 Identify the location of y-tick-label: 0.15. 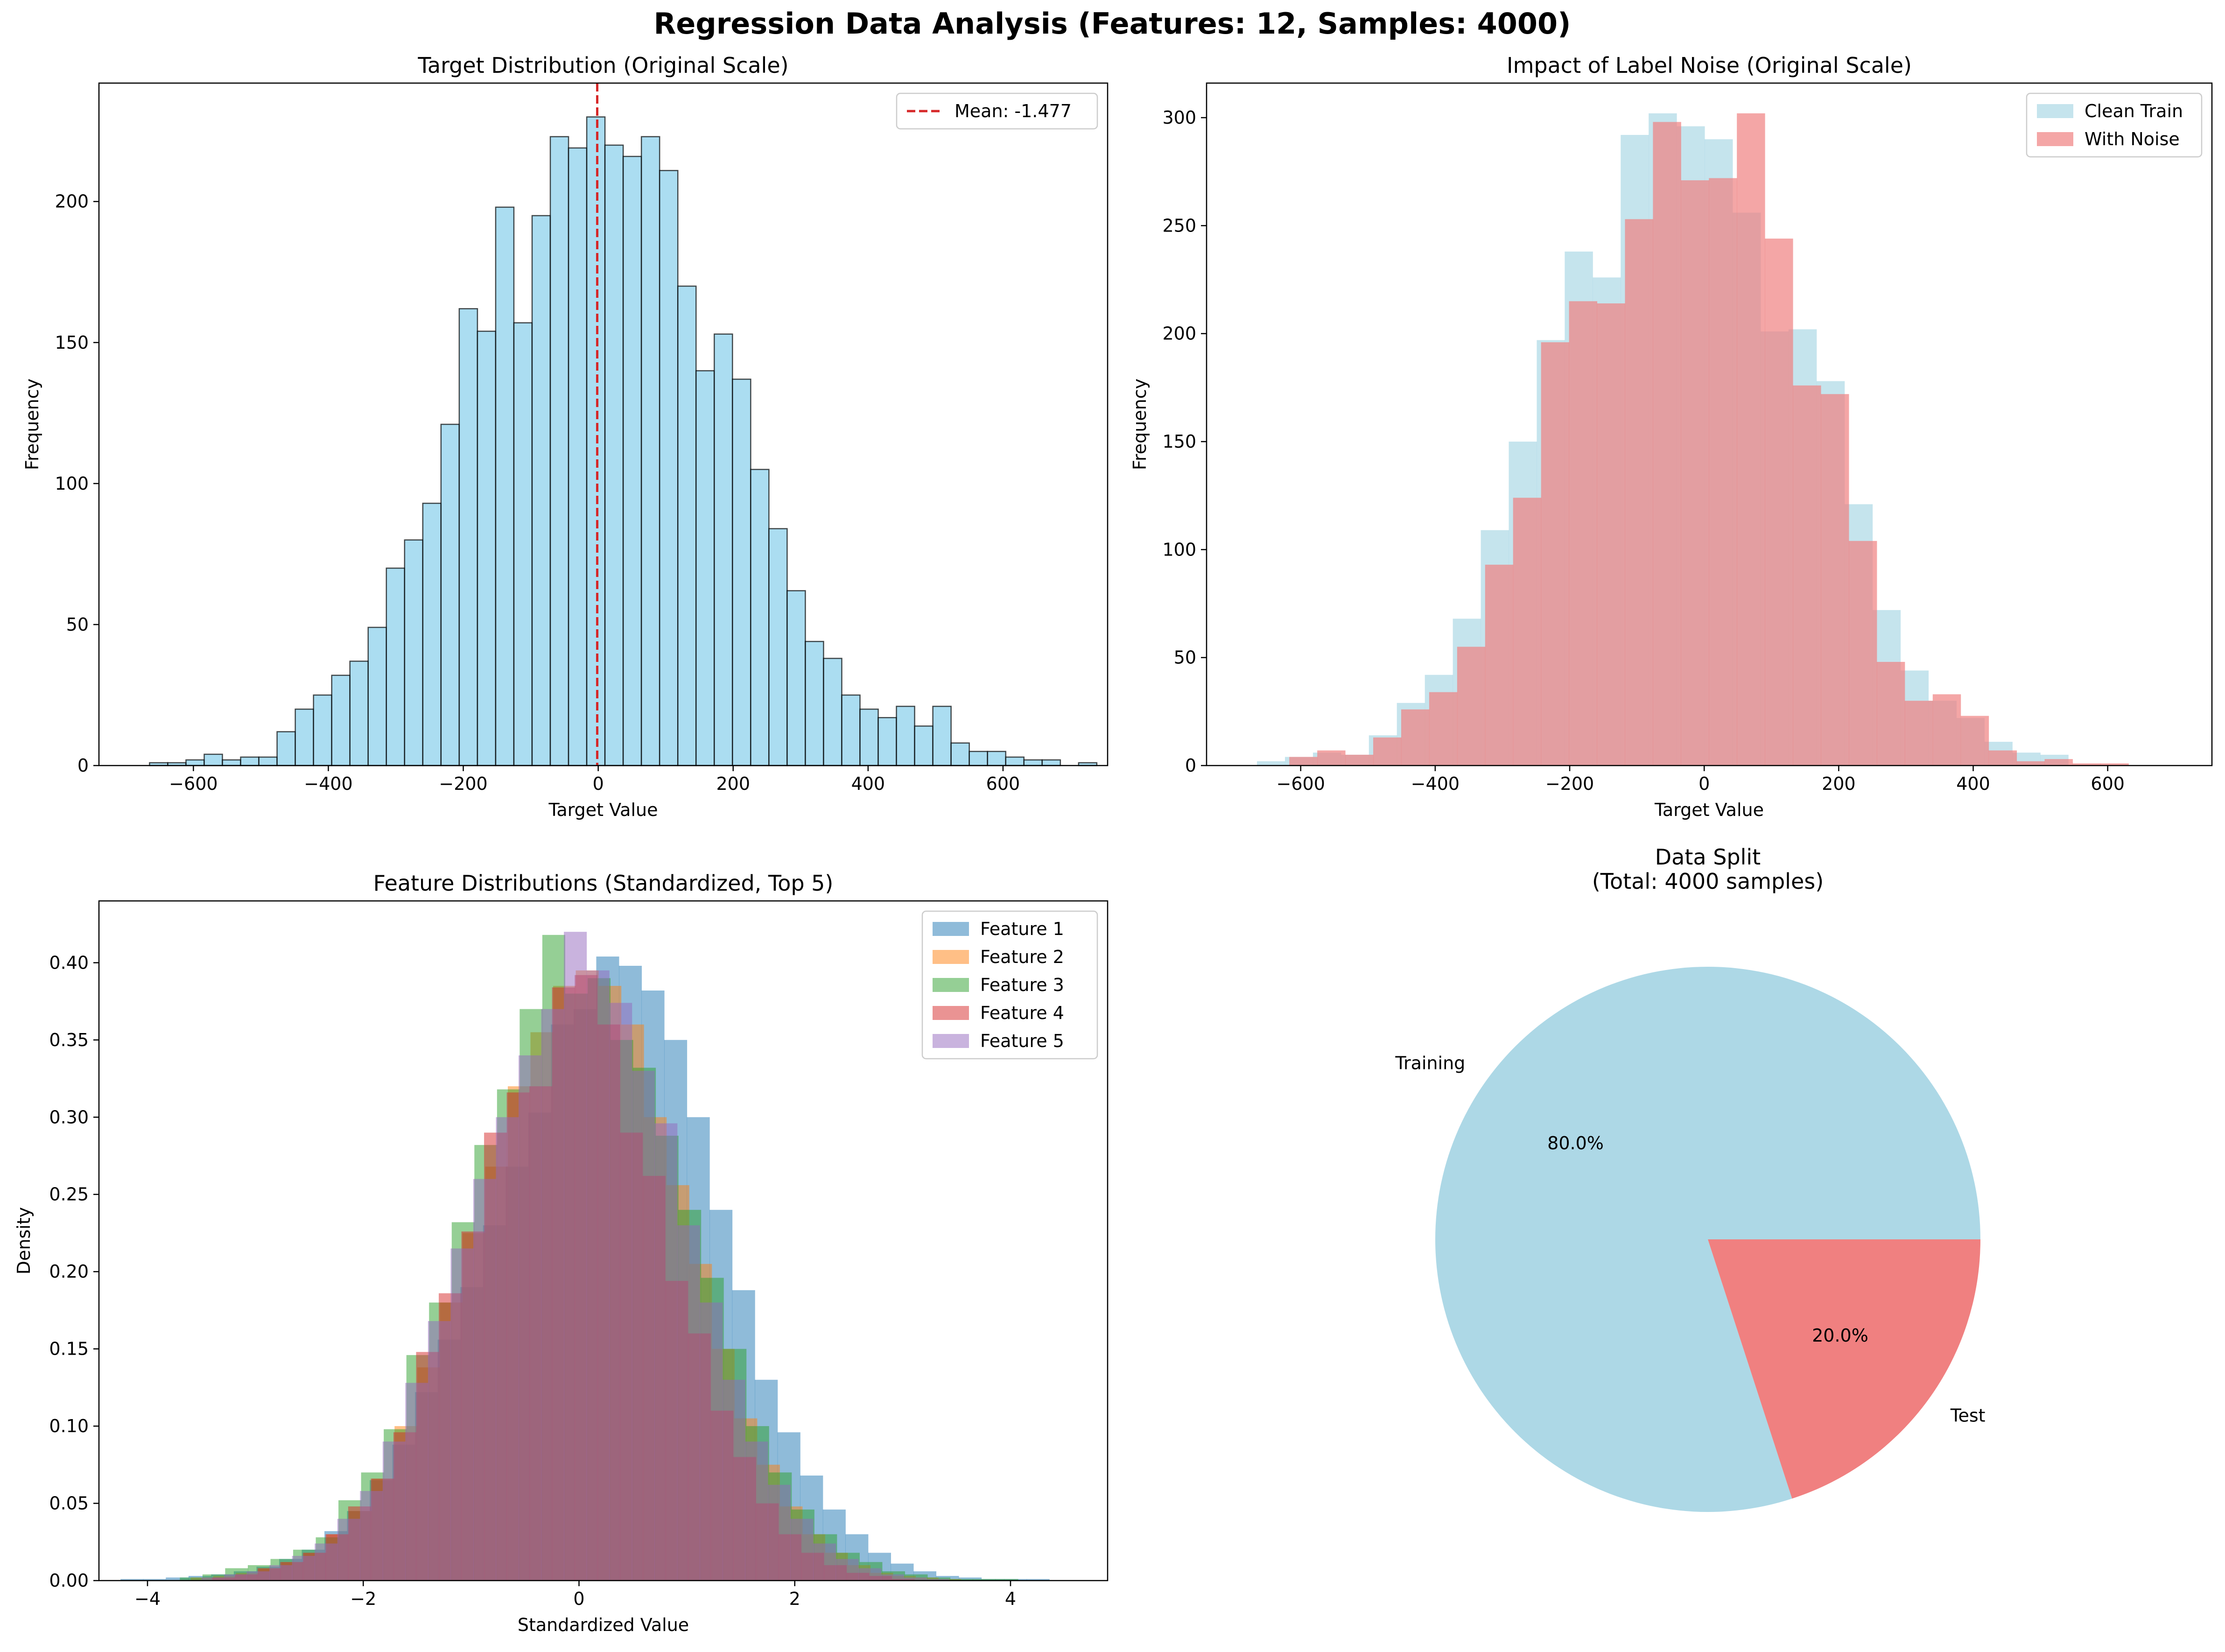
(69, 1349).